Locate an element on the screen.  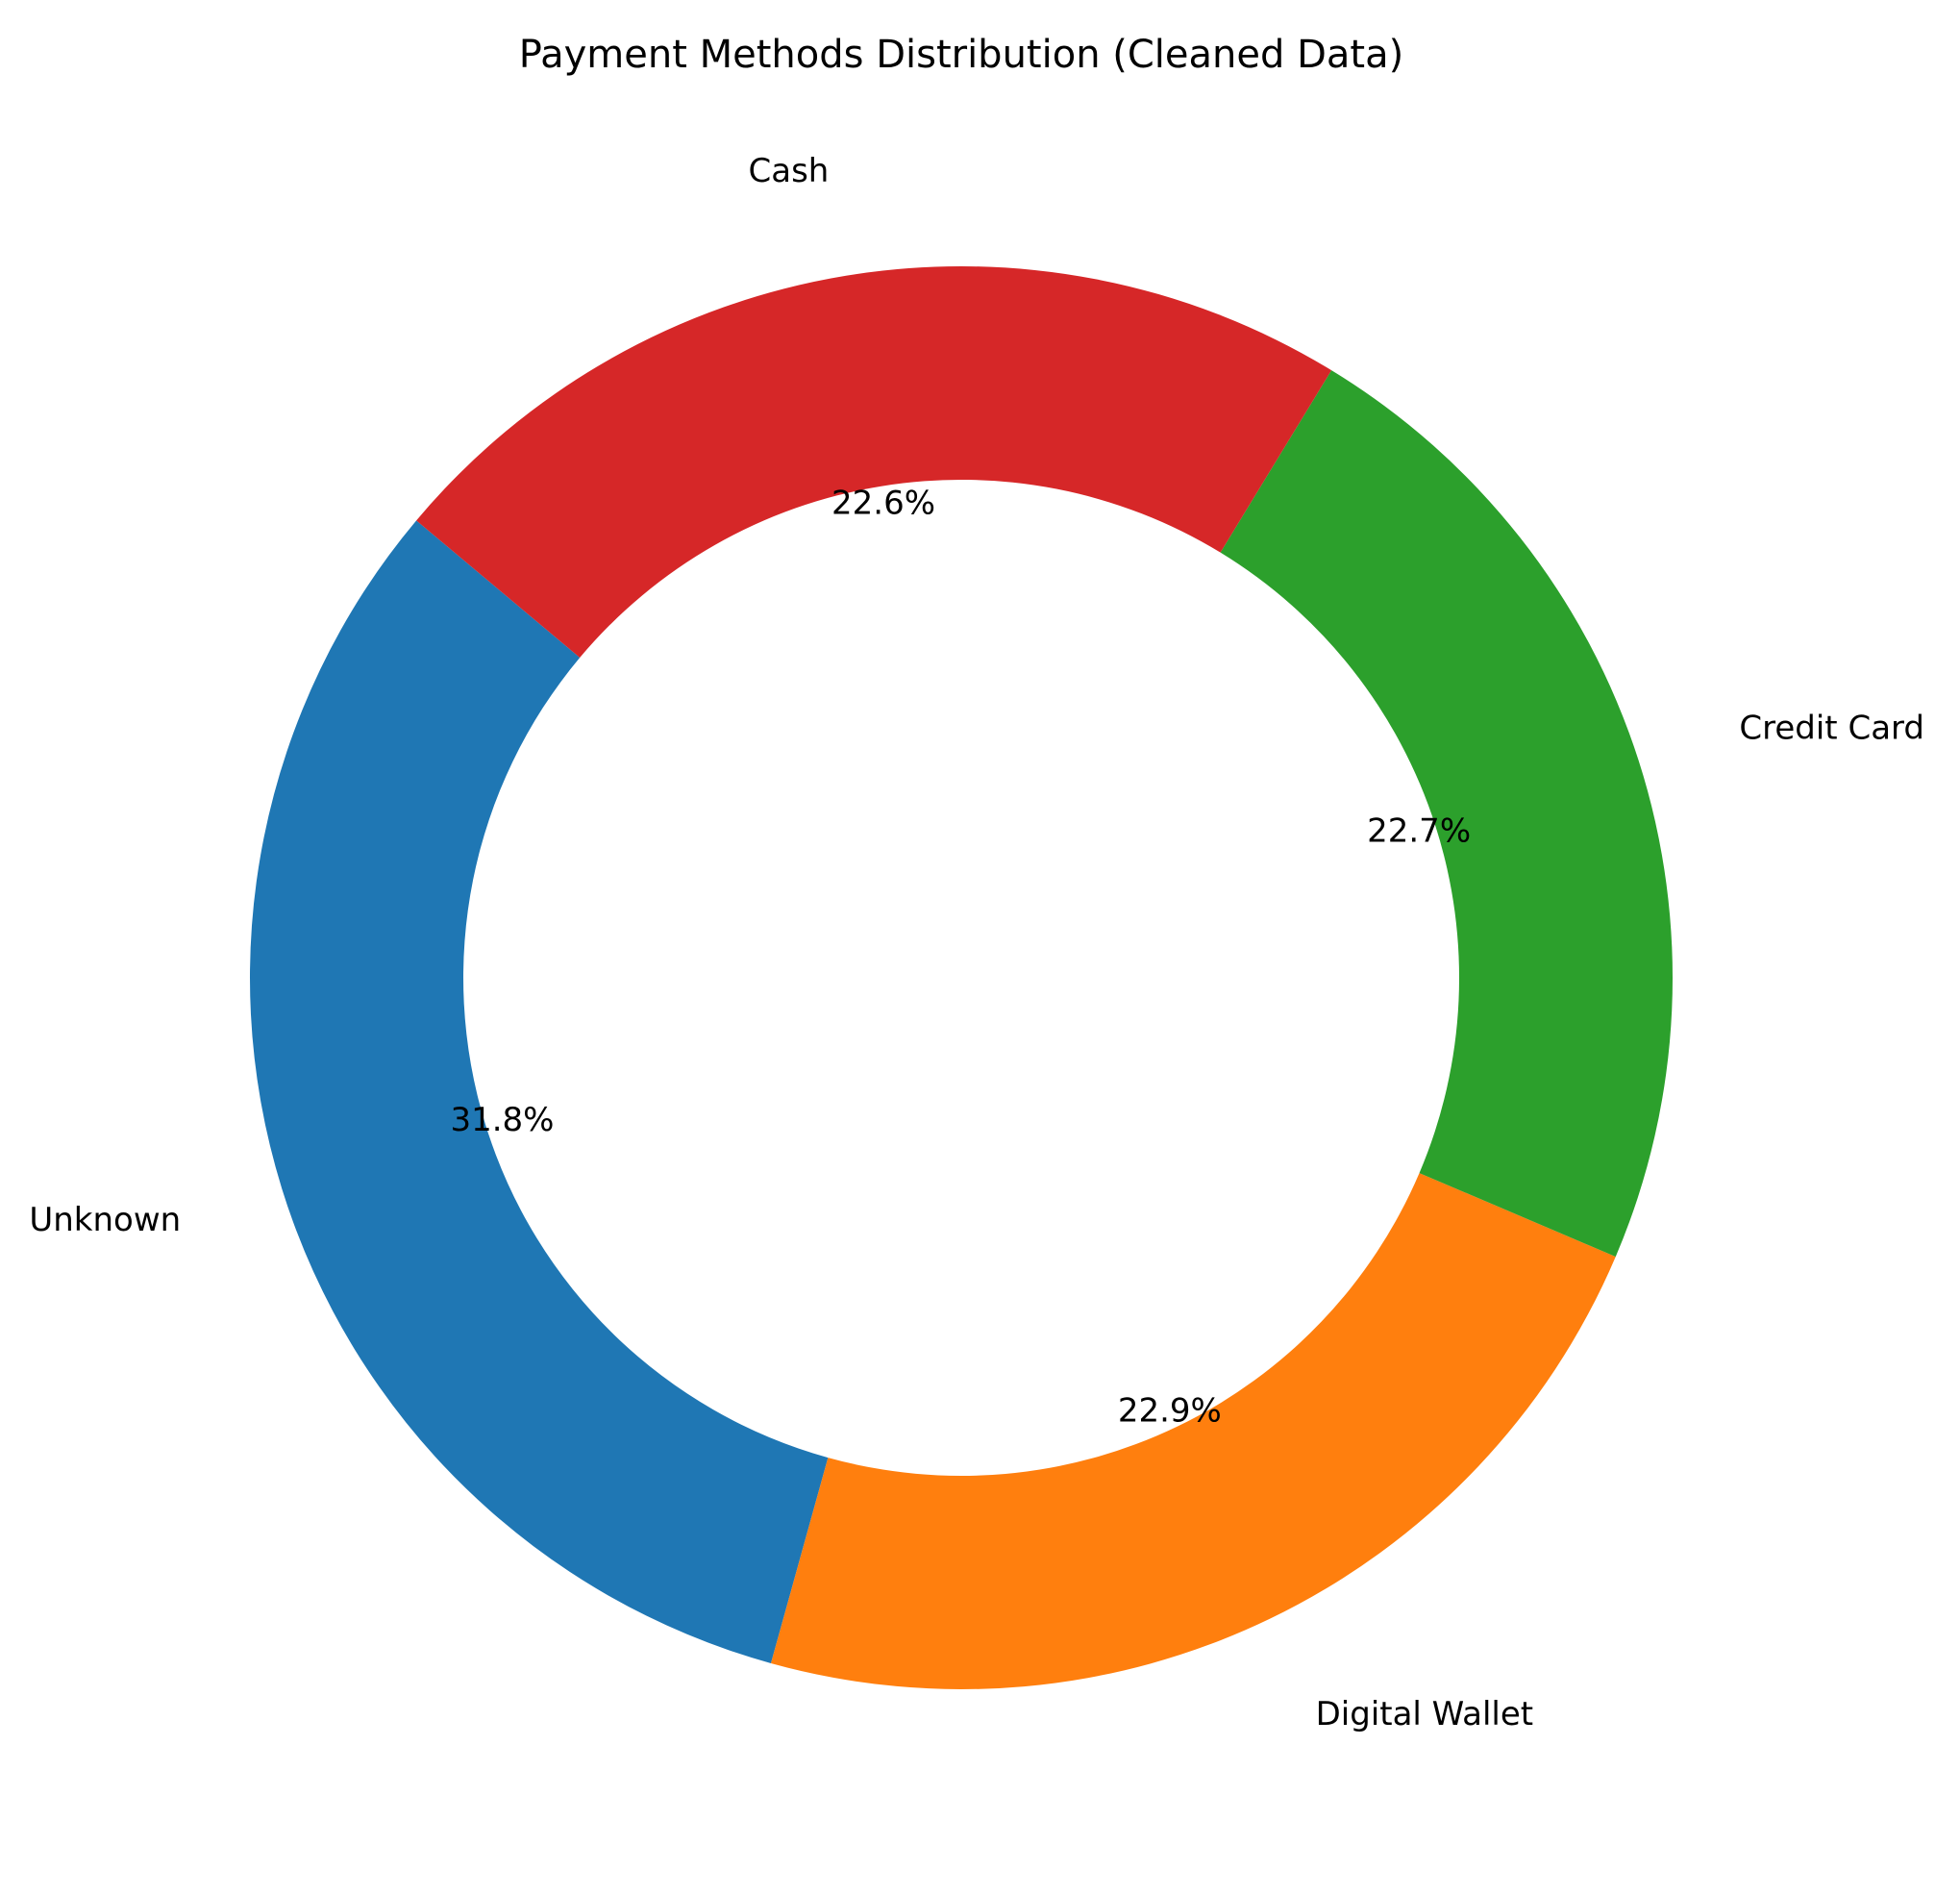
slice-digital-wallet is located at coordinates (1193, 1431).